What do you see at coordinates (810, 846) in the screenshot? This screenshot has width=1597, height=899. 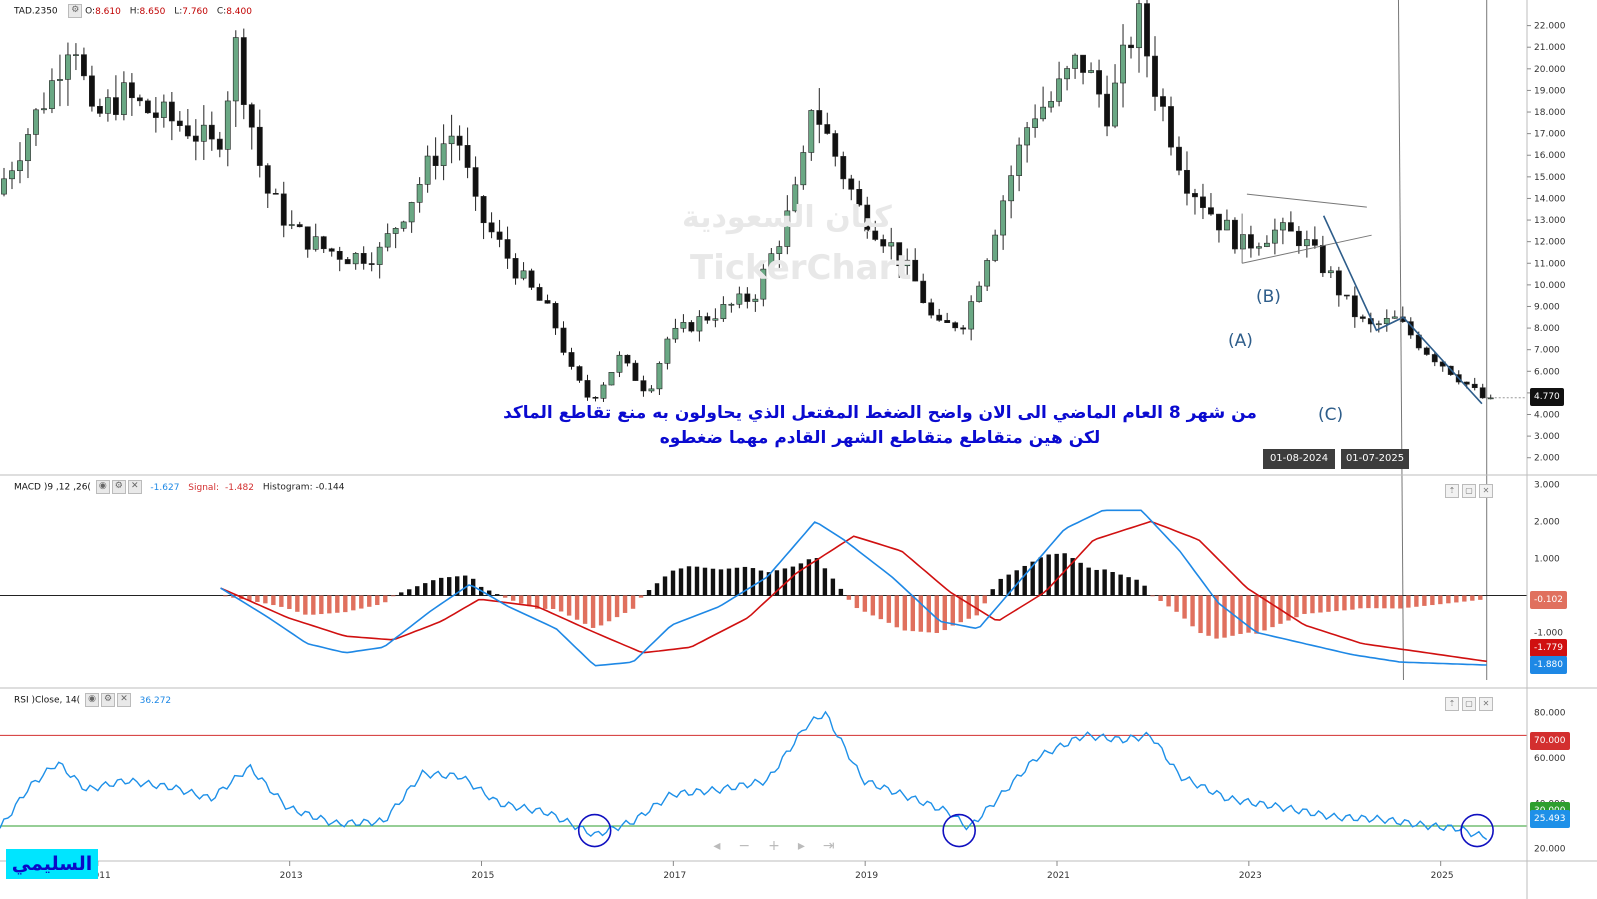 I see `nav-right-icon: ▸` at bounding box center [810, 846].